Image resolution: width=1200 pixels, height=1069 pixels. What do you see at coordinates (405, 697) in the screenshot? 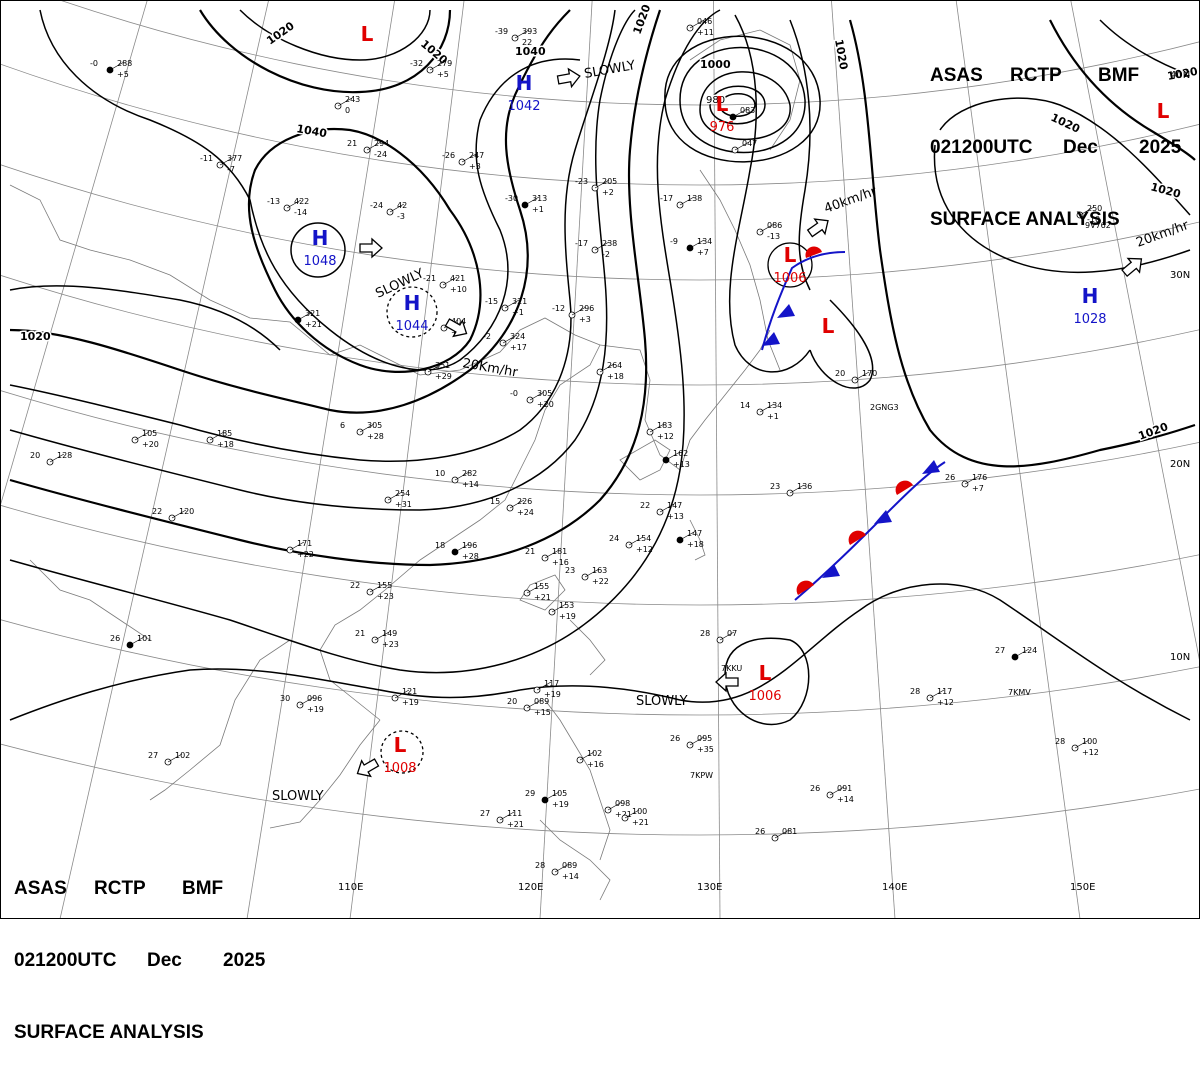
I see `station-plot: 121+19` at bounding box center [405, 697].